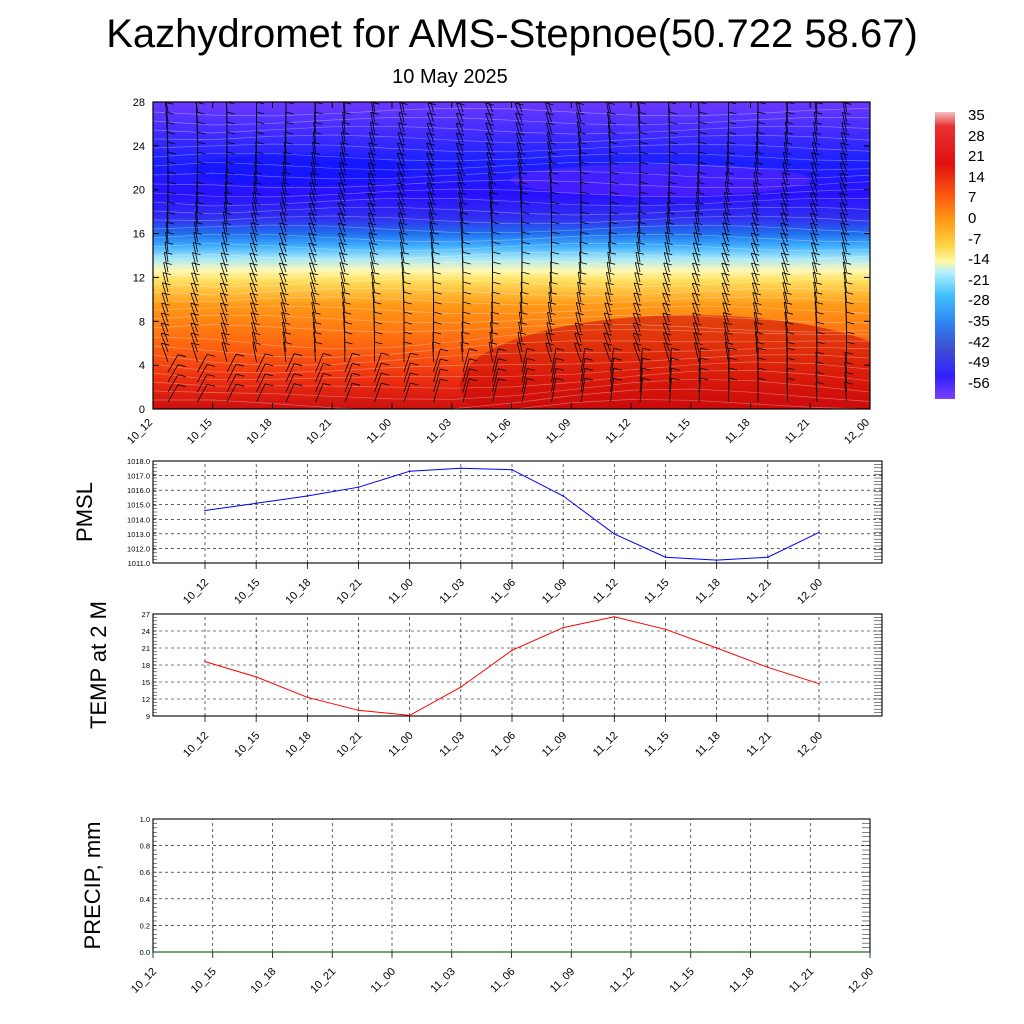 The image size is (1024, 1024). What do you see at coordinates (247, 592) in the screenshot?
I see `x-tick-label: 10_15` at bounding box center [247, 592].